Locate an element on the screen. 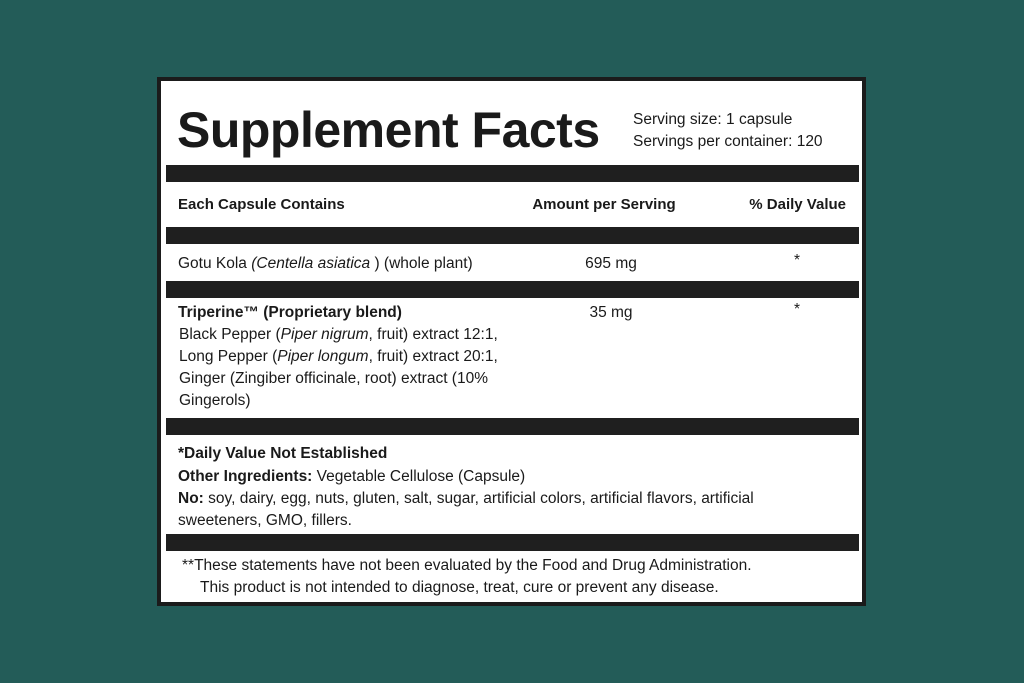 The image size is (1024, 683). servings-per-container: Servings per container: 120 is located at coordinates (728, 141).